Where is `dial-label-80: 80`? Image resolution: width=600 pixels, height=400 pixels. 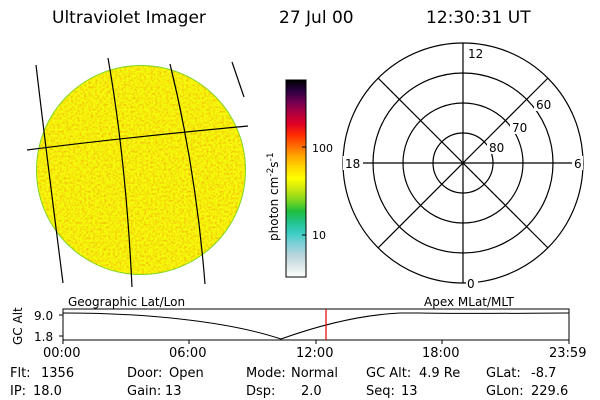
dial-label-80: 80 is located at coordinates (496, 148).